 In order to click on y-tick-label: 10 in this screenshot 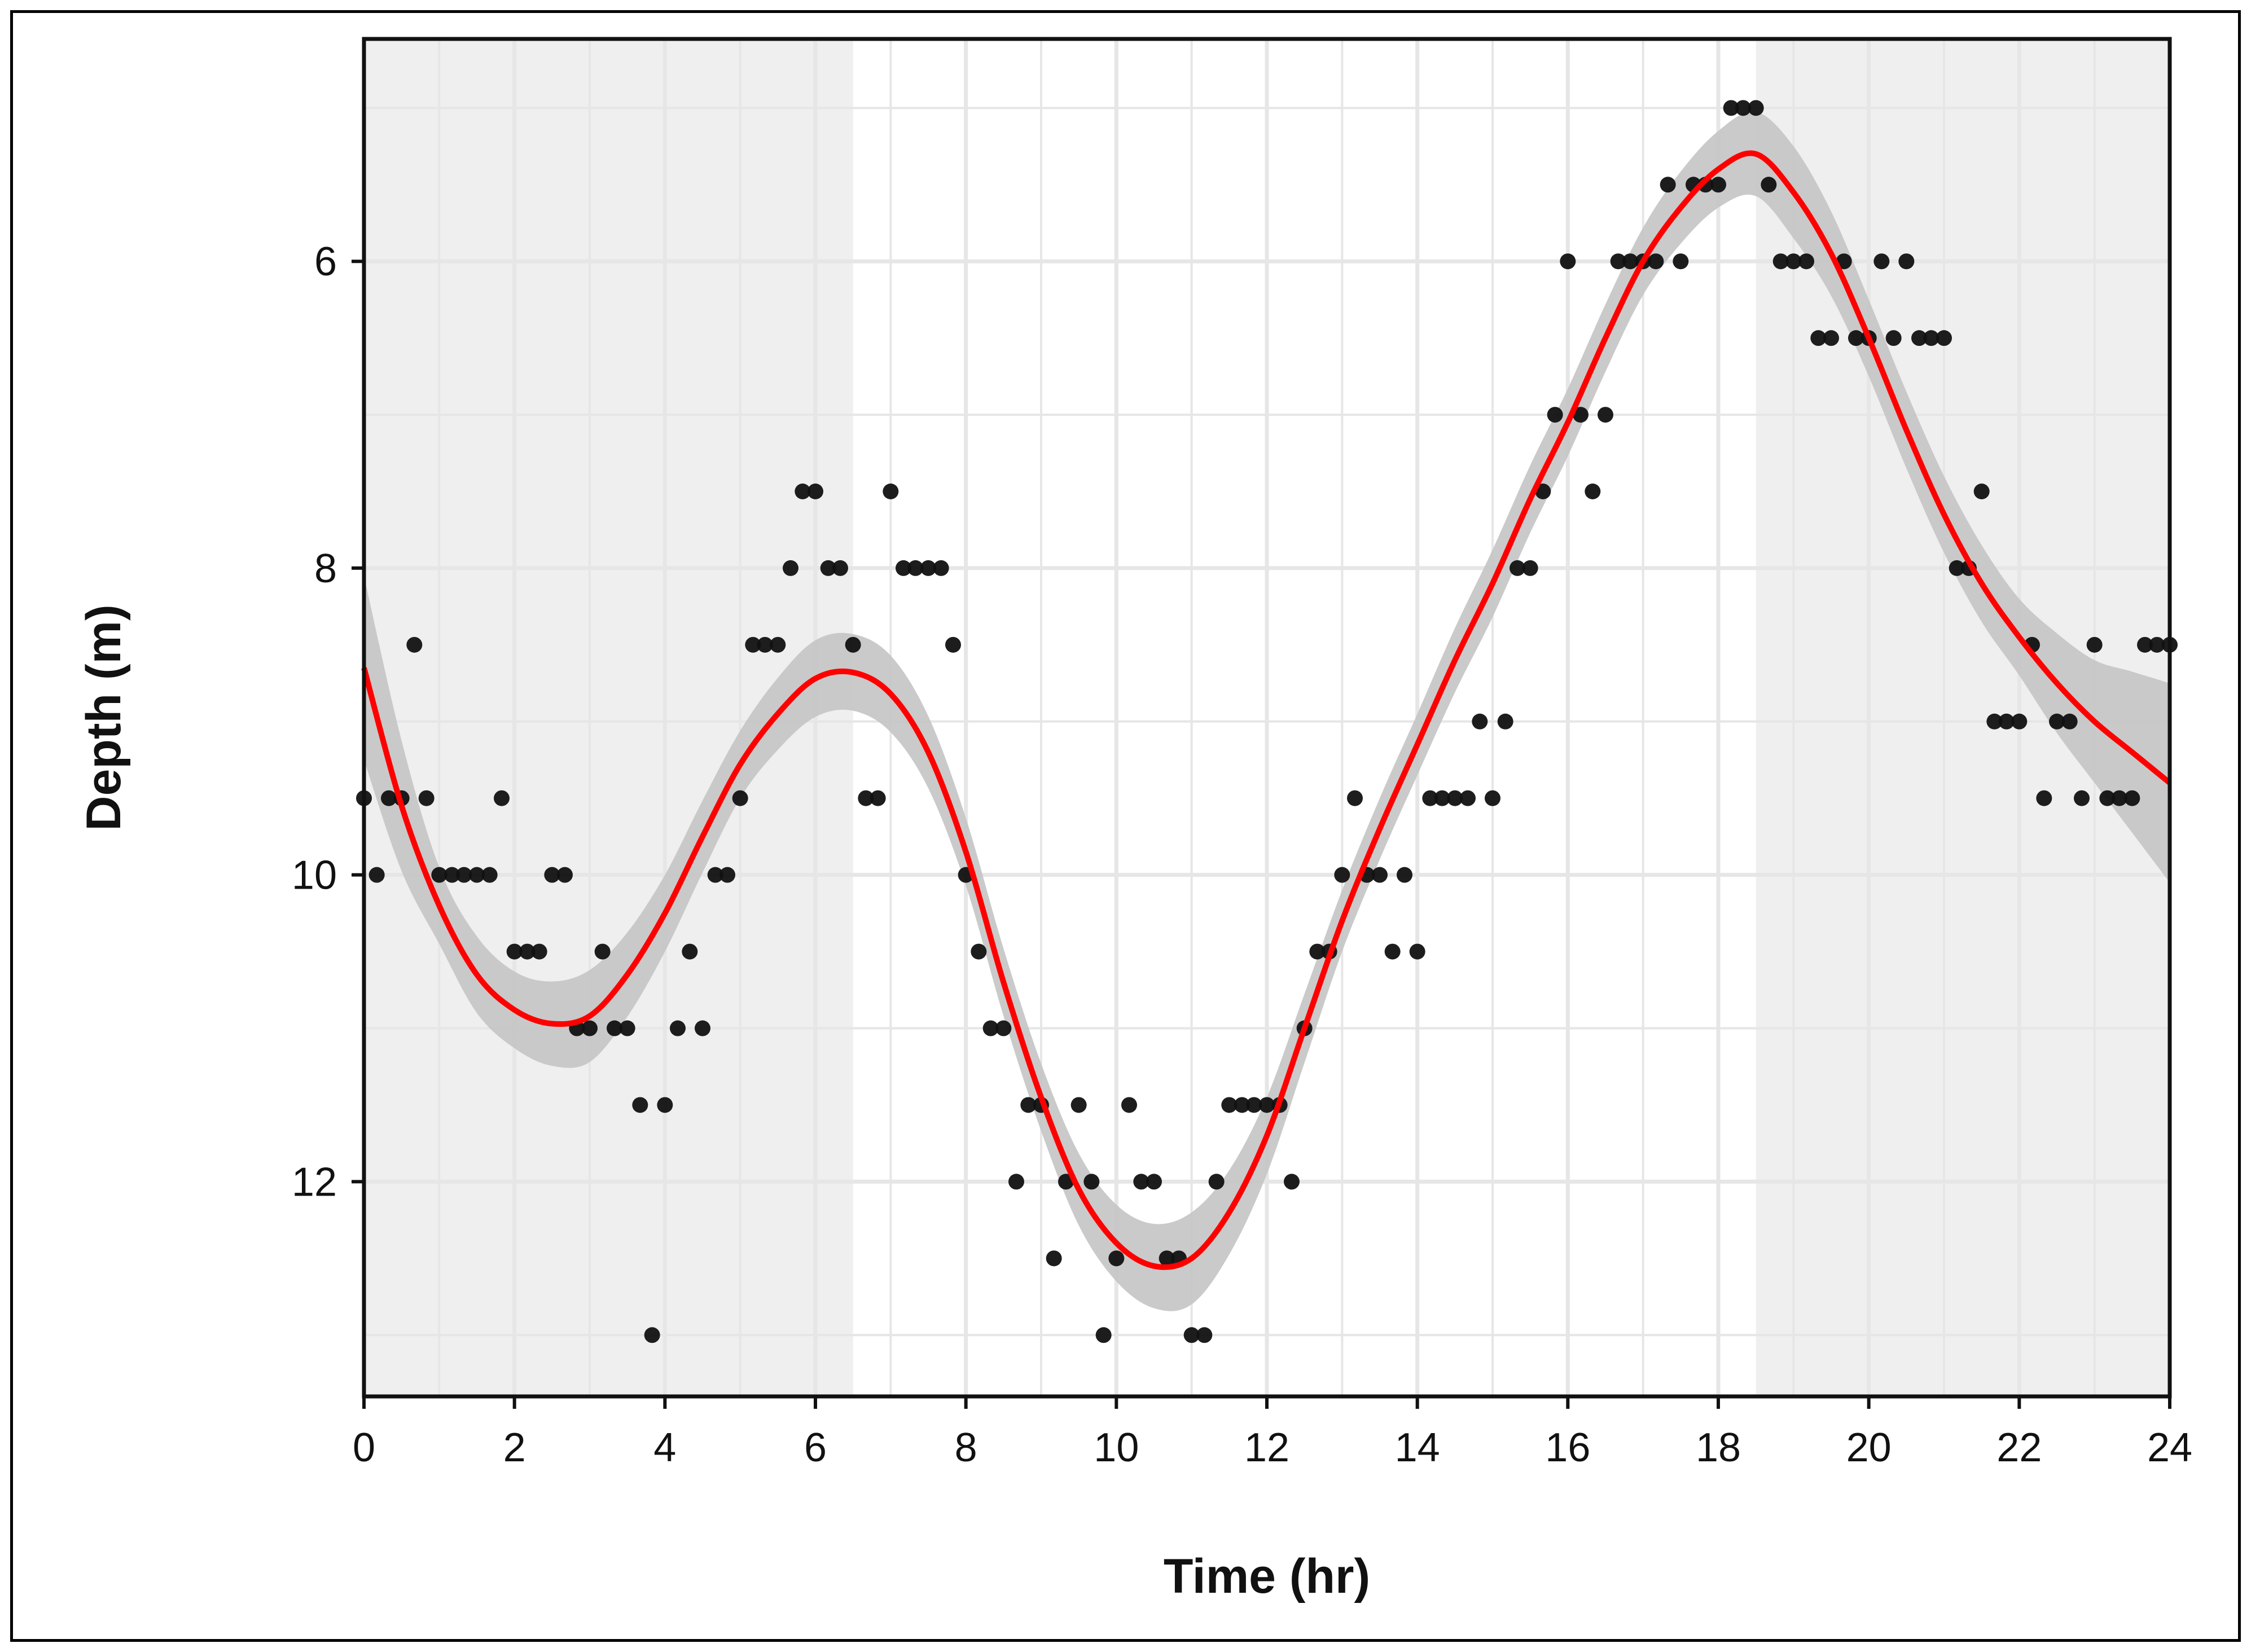, I will do `click(314, 875)`.